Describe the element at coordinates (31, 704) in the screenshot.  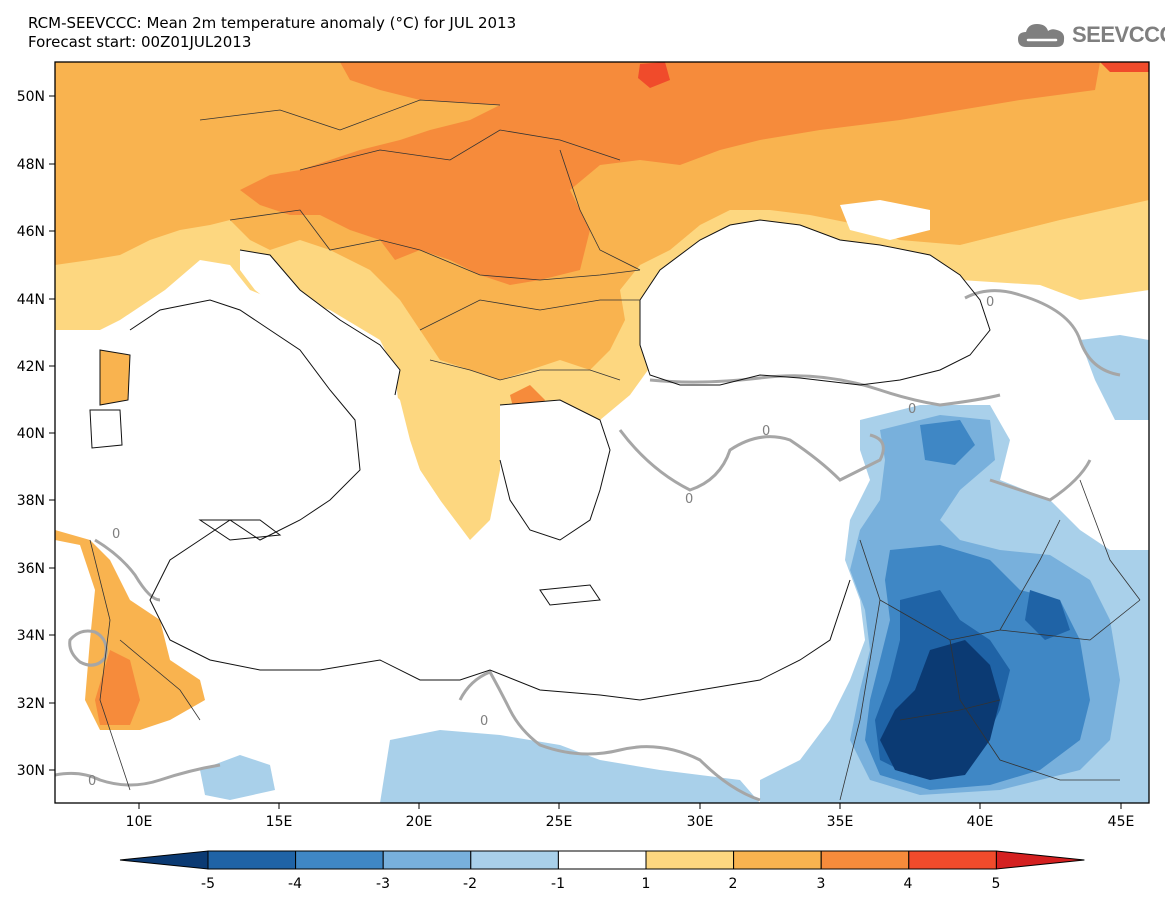
I see `lat-label-32n: 32N` at that location.